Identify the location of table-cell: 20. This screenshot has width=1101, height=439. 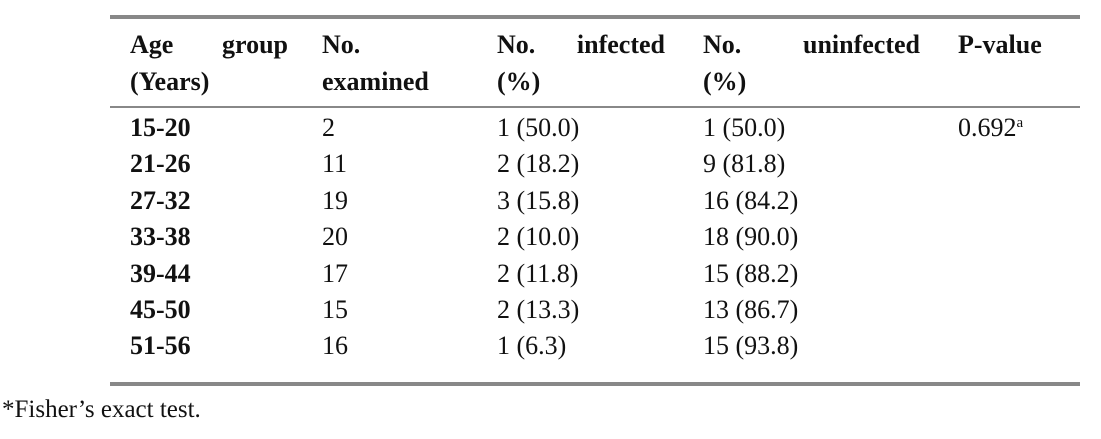
(335, 237).